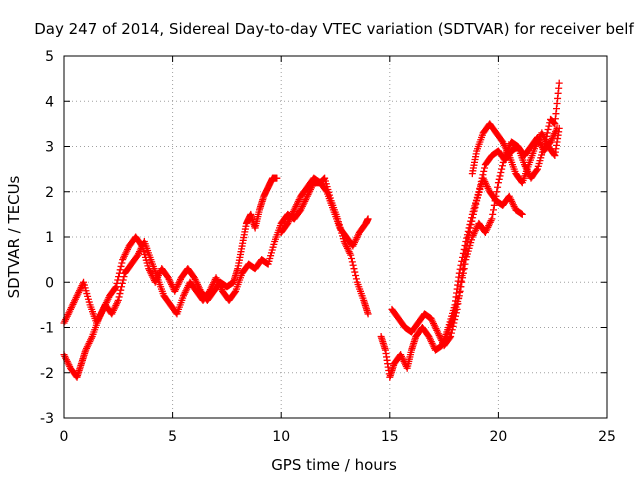 This screenshot has height=480, width=640. What do you see at coordinates (49, 238) in the screenshot?
I see `y-tick-label: 1` at bounding box center [49, 238].